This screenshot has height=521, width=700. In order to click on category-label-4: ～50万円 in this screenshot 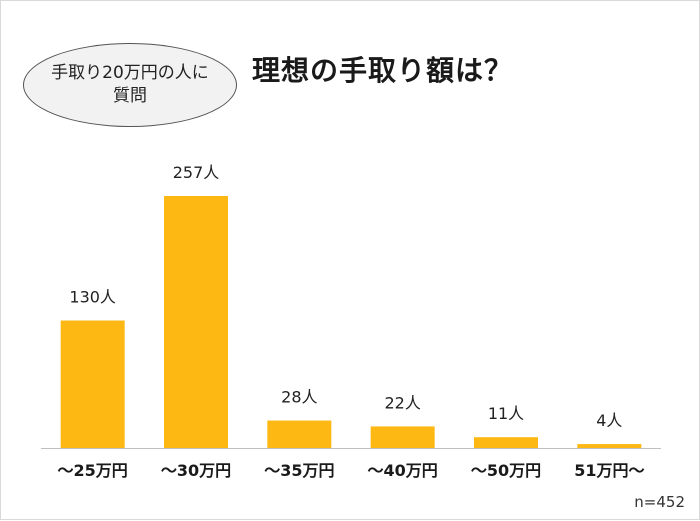, I will do `click(506, 470)`.